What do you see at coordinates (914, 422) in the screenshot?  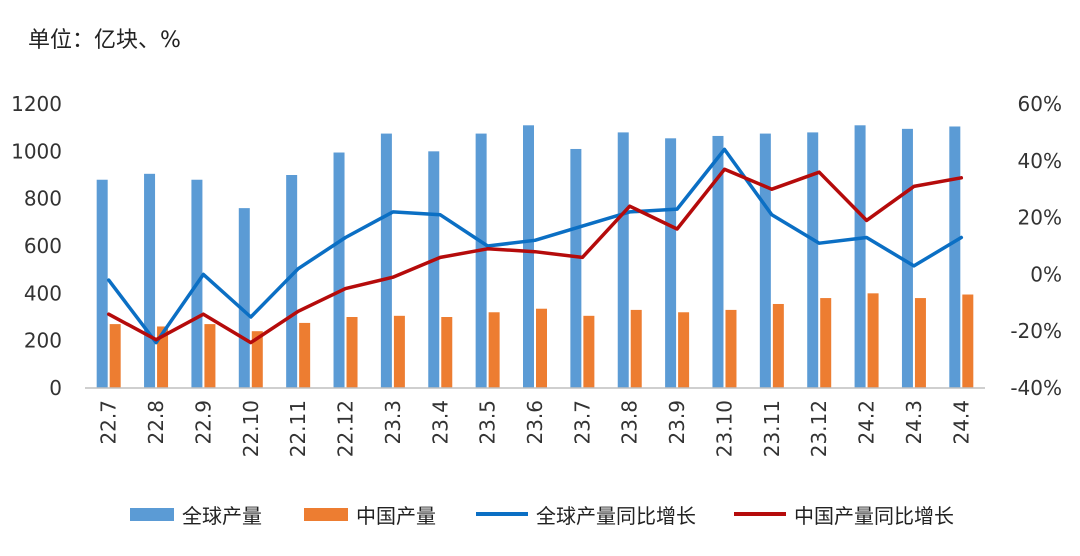 I see `x-tick-label: 24.3` at bounding box center [914, 422].